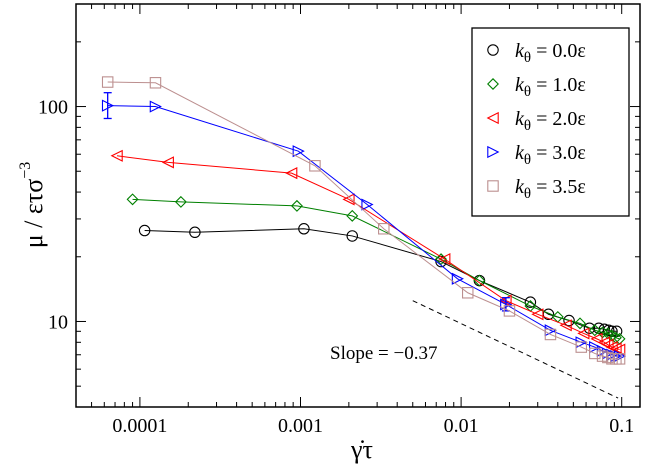 The image size is (654, 469). I want to click on x-tick-label: 0.001, so click(300, 426).